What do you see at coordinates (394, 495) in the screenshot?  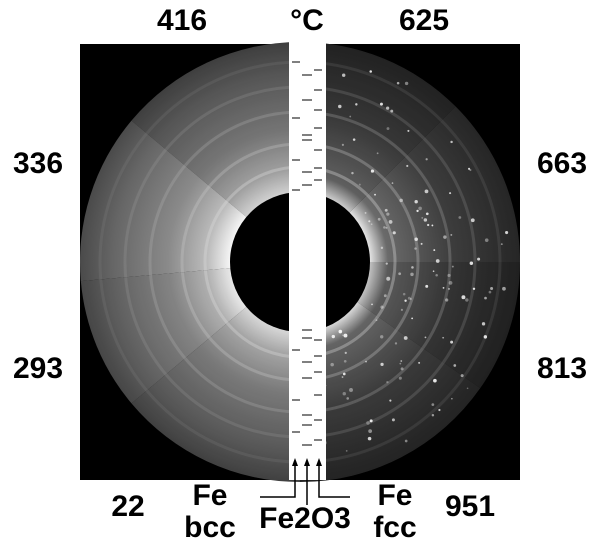 I see `phase-label: Fe` at bounding box center [394, 495].